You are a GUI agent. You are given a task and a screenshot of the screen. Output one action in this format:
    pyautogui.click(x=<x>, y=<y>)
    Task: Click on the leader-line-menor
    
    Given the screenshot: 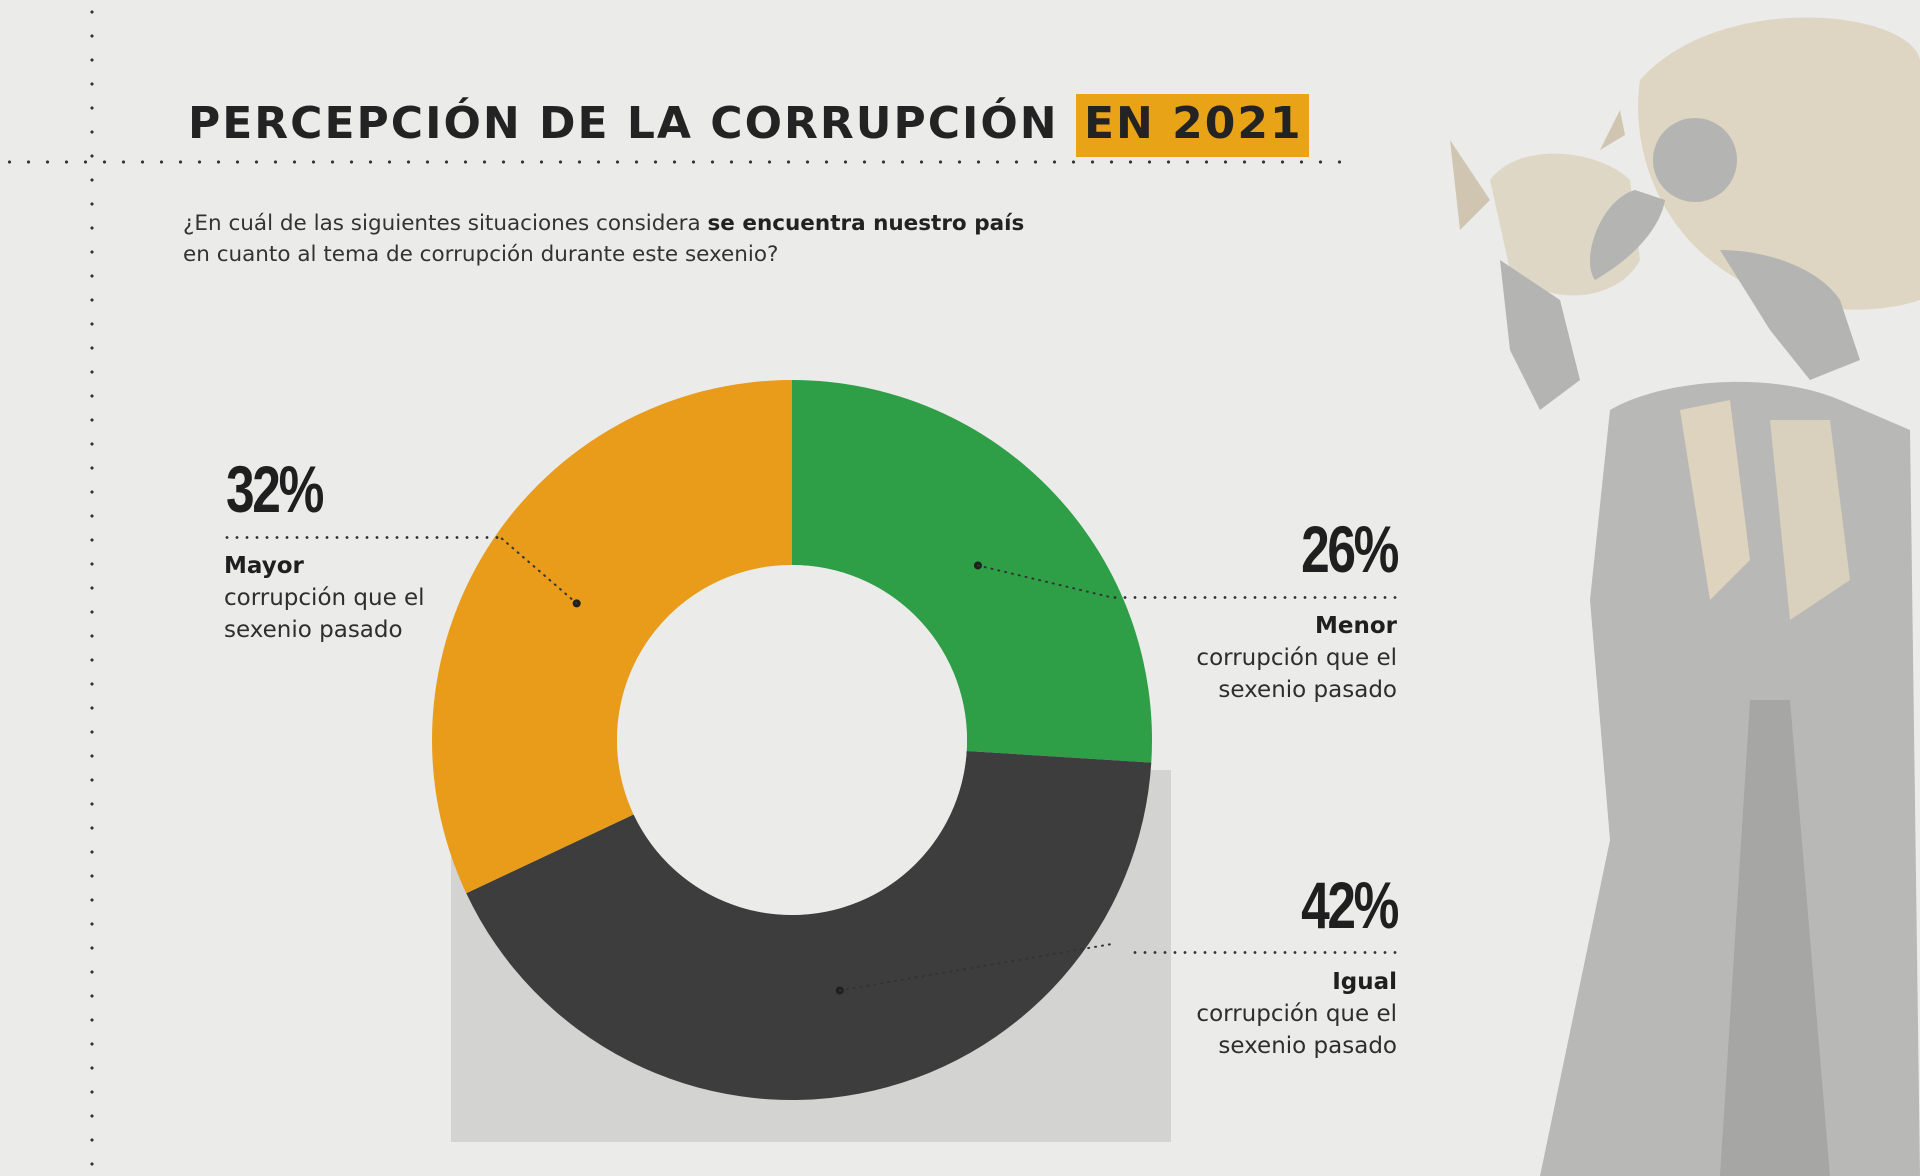 What is the action you would take?
    pyautogui.click(x=1043, y=581)
    